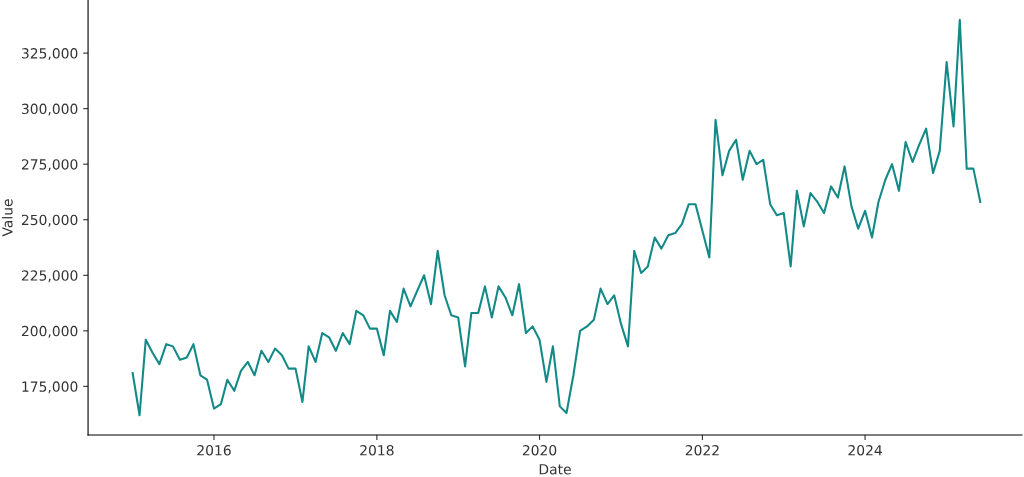 The image size is (1024, 477). Describe the element at coordinates (865, 450) in the screenshot. I see `x-tick-label: 2024` at that location.